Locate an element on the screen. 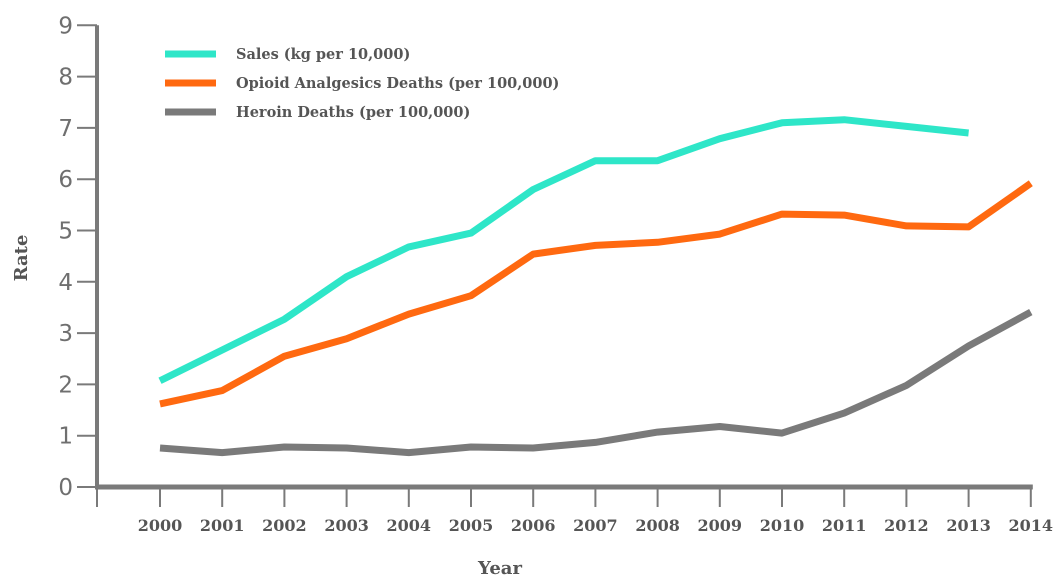 This screenshot has height=575, width=1054. y-tick-label: 7 is located at coordinates (65, 129).